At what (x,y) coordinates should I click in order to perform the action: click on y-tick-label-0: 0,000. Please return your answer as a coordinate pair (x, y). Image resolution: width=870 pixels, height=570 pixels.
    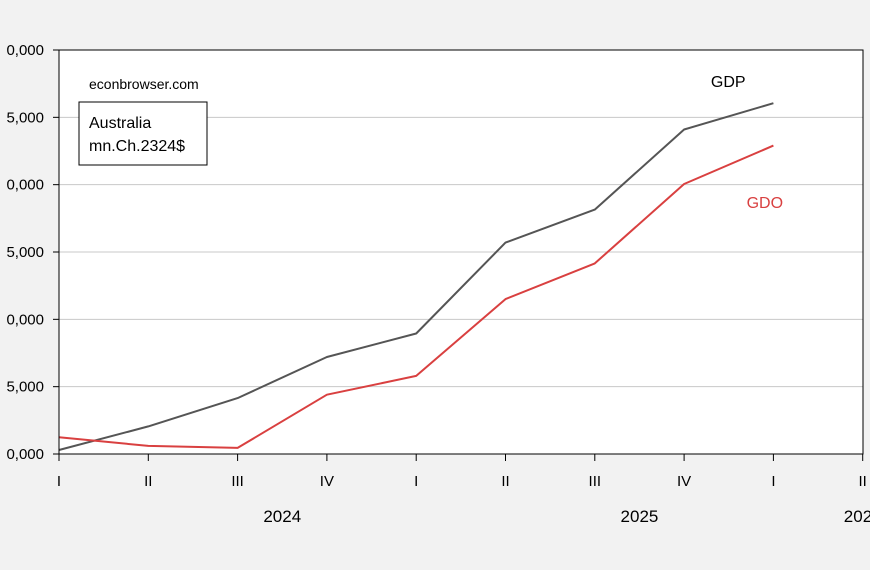
    Looking at the image, I should click on (25, 454).